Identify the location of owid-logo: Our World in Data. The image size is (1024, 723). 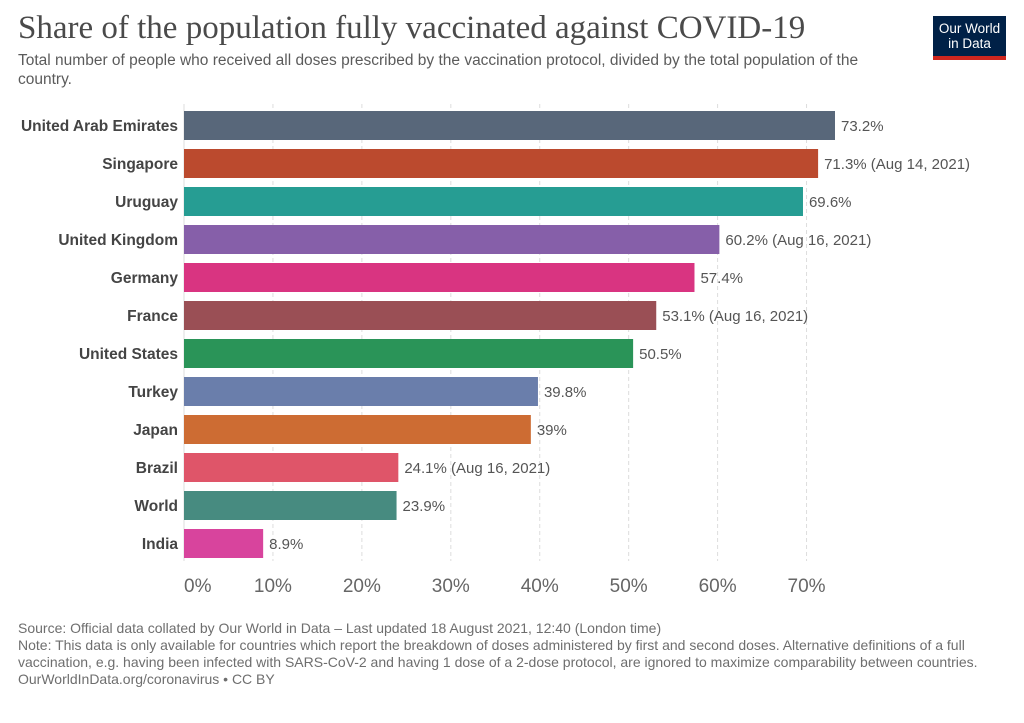
(969, 38).